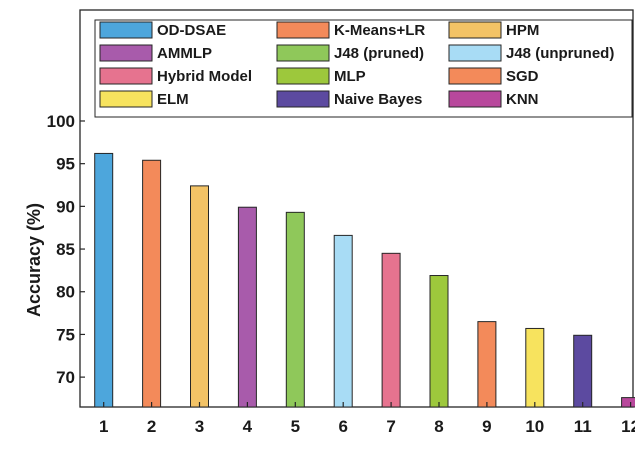 This screenshot has width=635, height=464. What do you see at coordinates (65, 249) in the screenshot?
I see `y-tick-label: 85` at bounding box center [65, 249].